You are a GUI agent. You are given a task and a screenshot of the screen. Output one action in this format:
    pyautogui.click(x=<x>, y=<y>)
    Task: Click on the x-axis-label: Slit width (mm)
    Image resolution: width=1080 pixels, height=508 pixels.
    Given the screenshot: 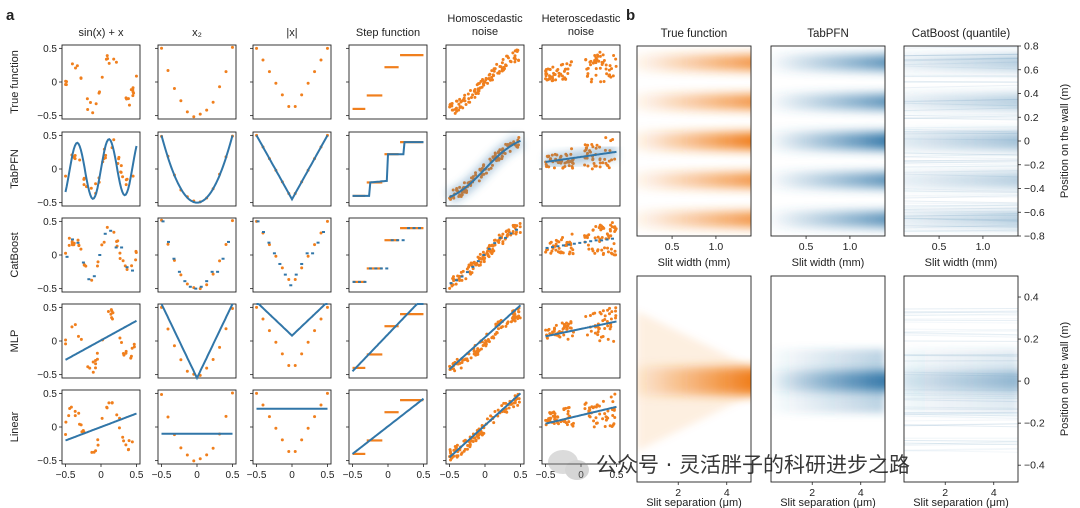 What is the action you would take?
    pyautogui.click(x=694, y=263)
    